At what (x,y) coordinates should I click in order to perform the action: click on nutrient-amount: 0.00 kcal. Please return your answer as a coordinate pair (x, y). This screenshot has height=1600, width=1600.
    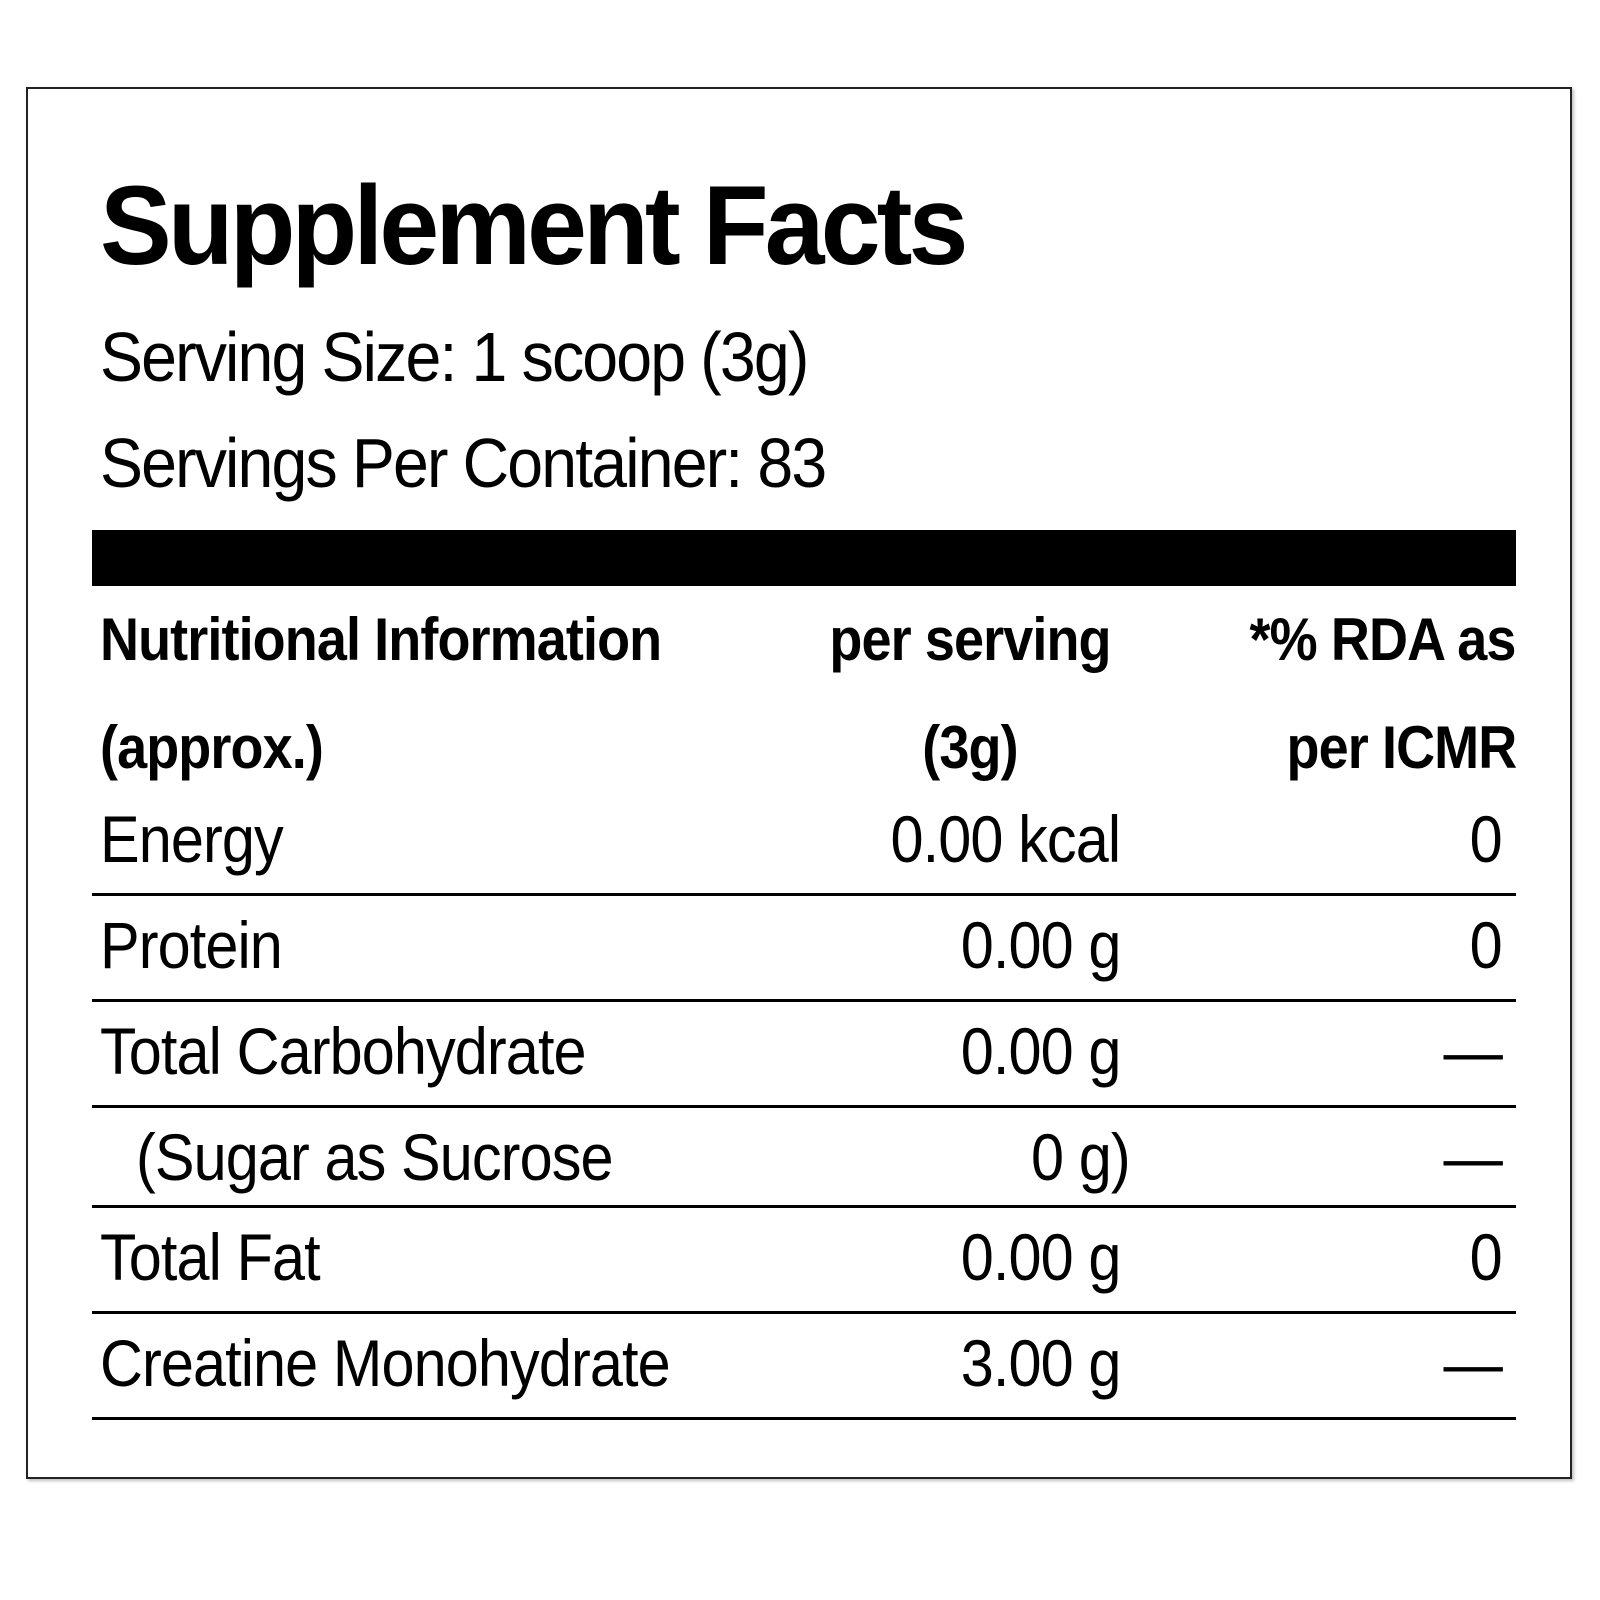
    Looking at the image, I should click on (1005, 839).